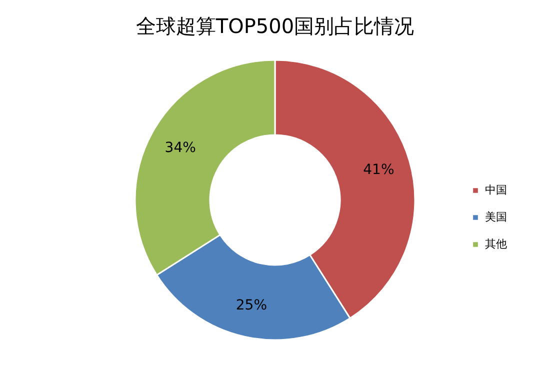 This screenshot has width=550, height=374. What do you see at coordinates (275, 26) in the screenshot?
I see `chart-title: 全球超算TOP500国别占比情况` at bounding box center [275, 26].